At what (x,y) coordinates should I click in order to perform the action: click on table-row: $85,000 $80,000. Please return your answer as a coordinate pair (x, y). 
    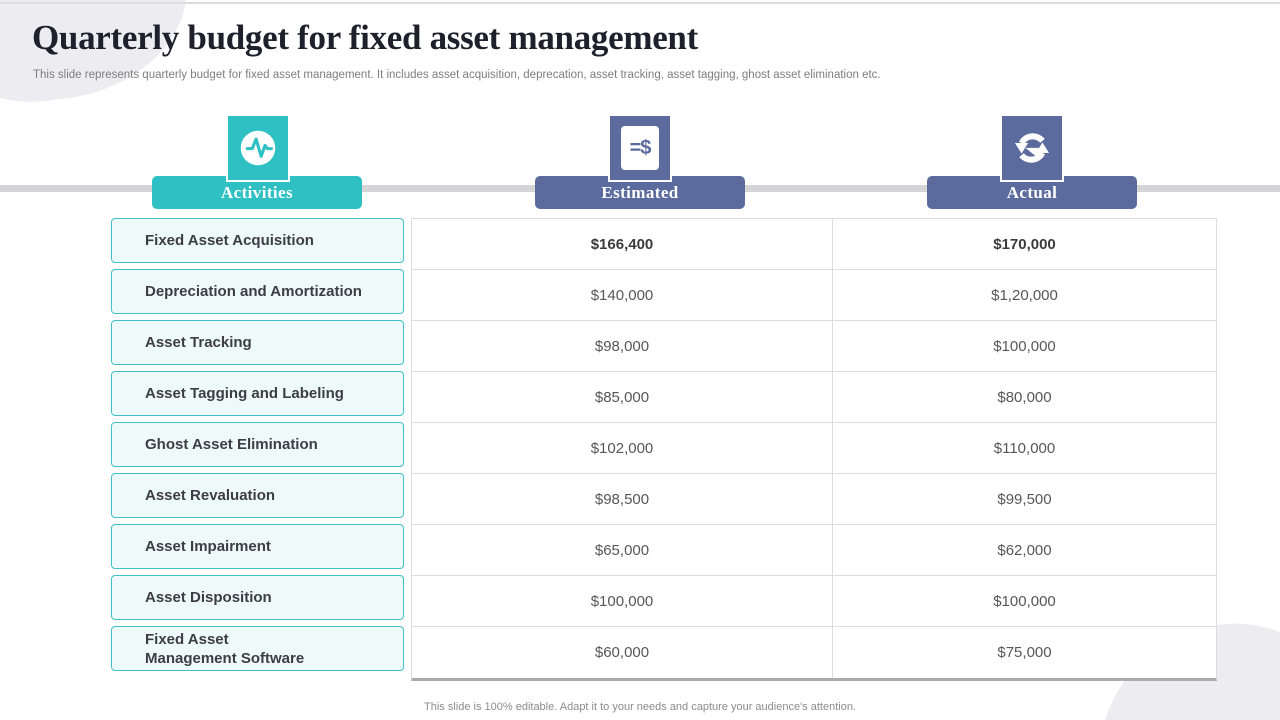
    Looking at the image, I should click on (814, 397).